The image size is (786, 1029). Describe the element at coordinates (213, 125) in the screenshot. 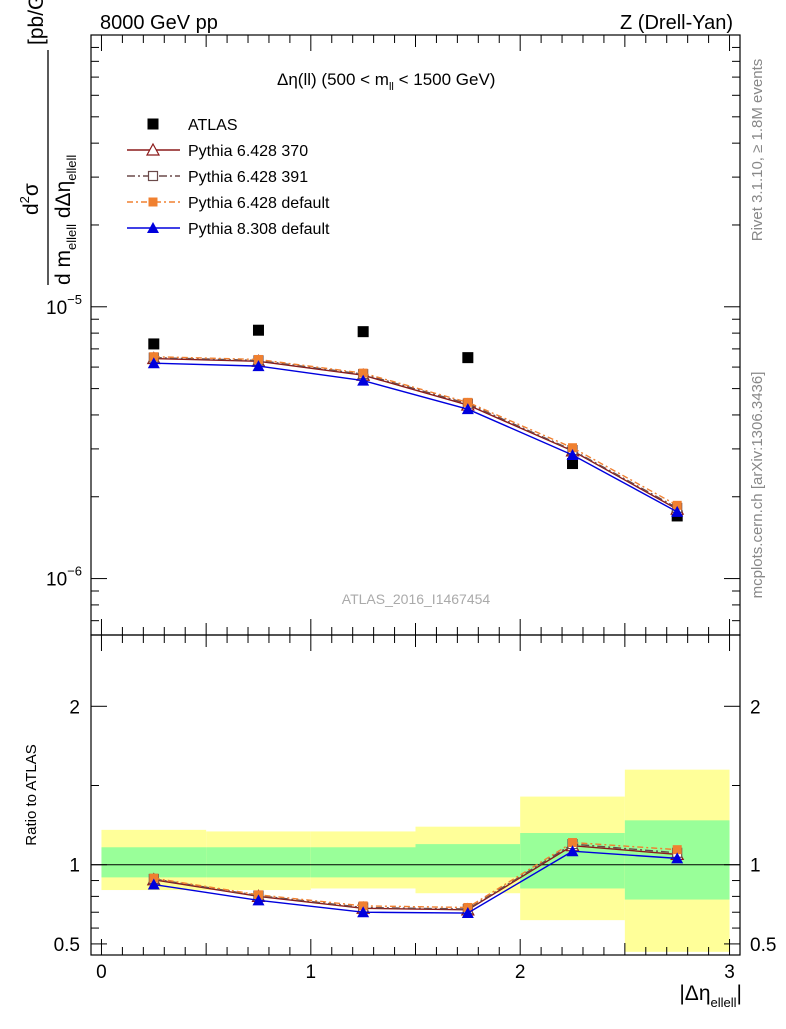

I see `legend-label: ATLAS` at that location.